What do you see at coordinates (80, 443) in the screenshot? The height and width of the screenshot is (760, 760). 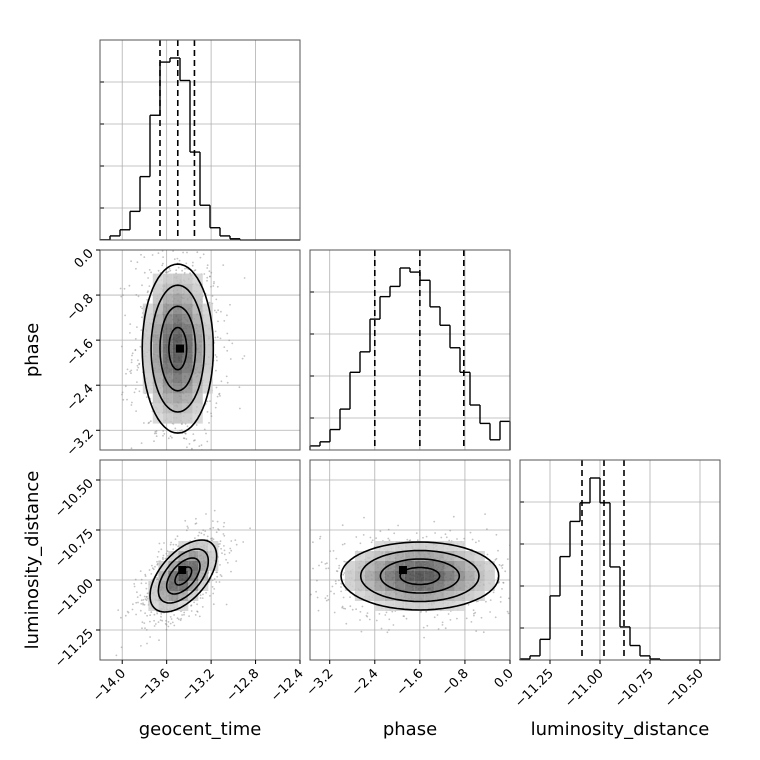 I see `ytick-label-phase-0: −3.2` at bounding box center [80, 443].